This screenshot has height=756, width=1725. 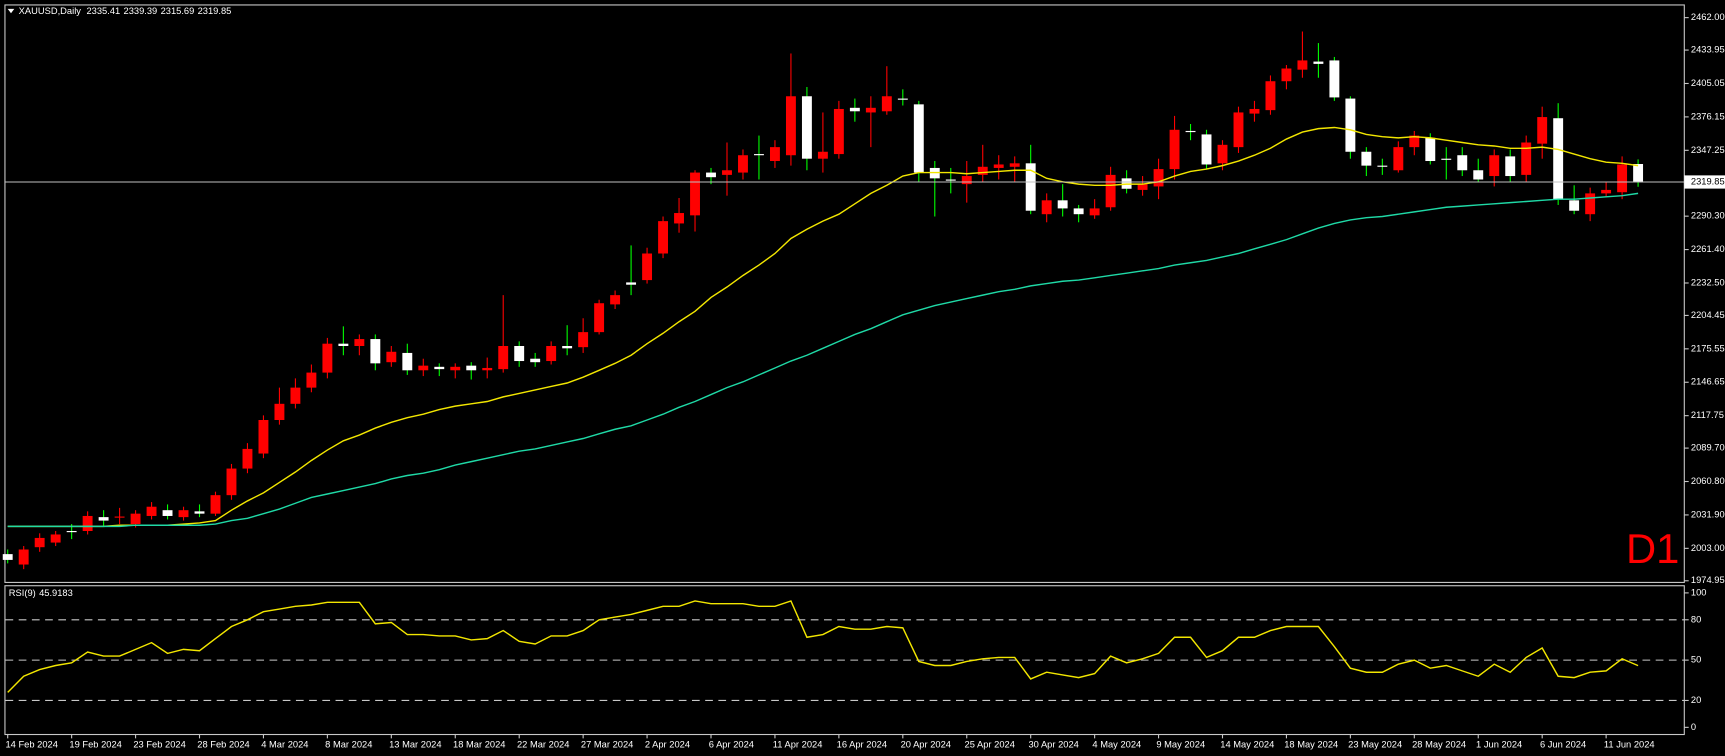 I want to click on header-high: 2339.39, so click(x=141, y=12).